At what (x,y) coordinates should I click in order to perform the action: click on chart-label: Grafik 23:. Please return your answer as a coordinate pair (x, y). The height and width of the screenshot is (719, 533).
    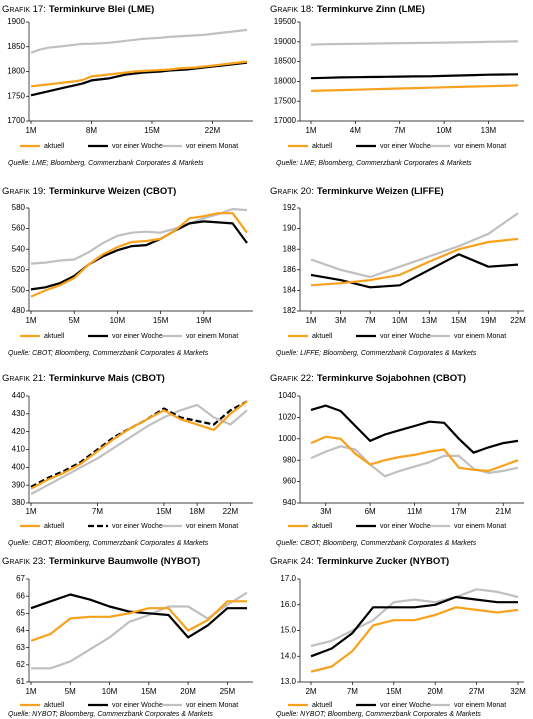
    Looking at the image, I should click on (24, 561).